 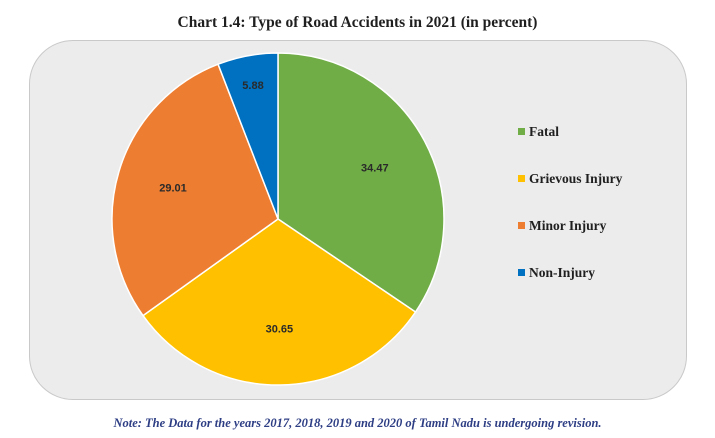 I want to click on data-label-fatal: 34.47, so click(x=375, y=169).